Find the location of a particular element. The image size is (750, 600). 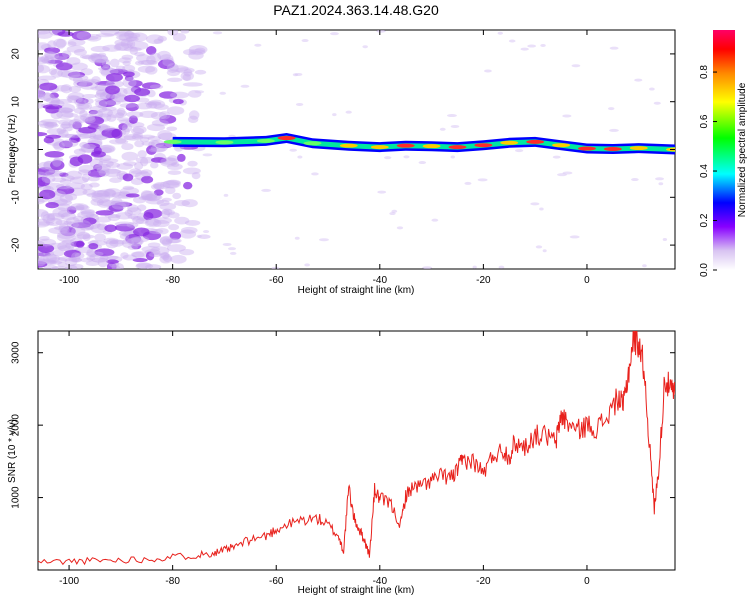

colorbar-tick-label: 0.0 is located at coordinates (704, 270).